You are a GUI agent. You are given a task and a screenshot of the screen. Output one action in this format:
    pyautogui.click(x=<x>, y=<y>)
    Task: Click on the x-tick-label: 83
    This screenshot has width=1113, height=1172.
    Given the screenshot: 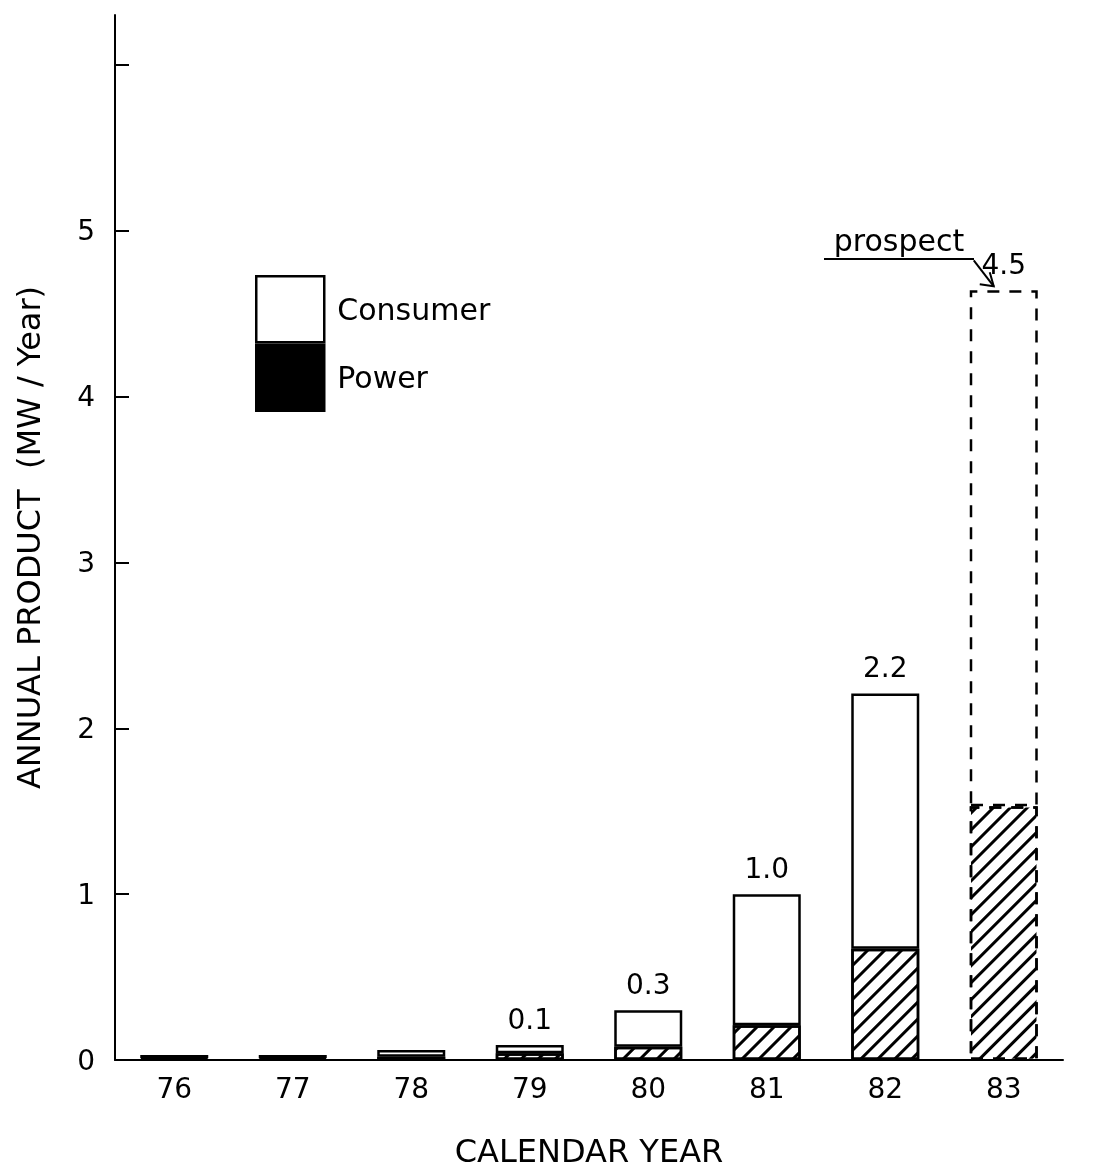 What is the action you would take?
    pyautogui.click(x=1003, y=1088)
    